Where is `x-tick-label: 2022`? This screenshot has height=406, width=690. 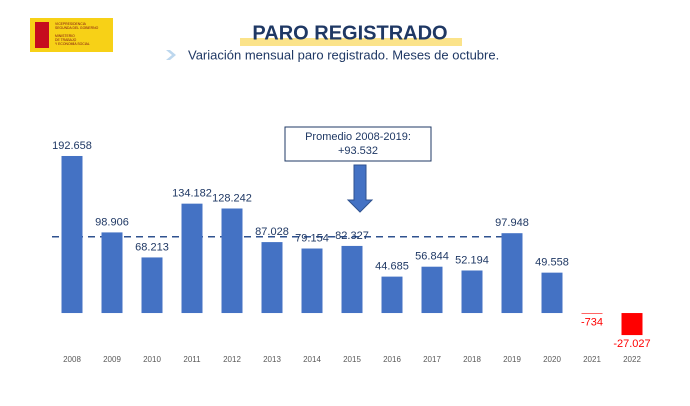 x-tick-label: 2022 is located at coordinates (632, 359).